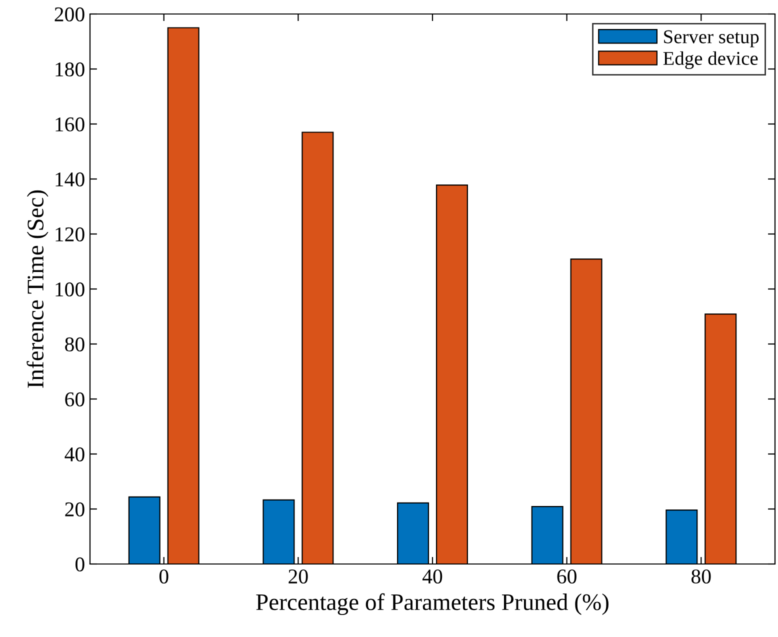 This screenshot has height=637, width=778. Describe the element at coordinates (74, 454) in the screenshot. I see `y-tick-label: 40` at that location.